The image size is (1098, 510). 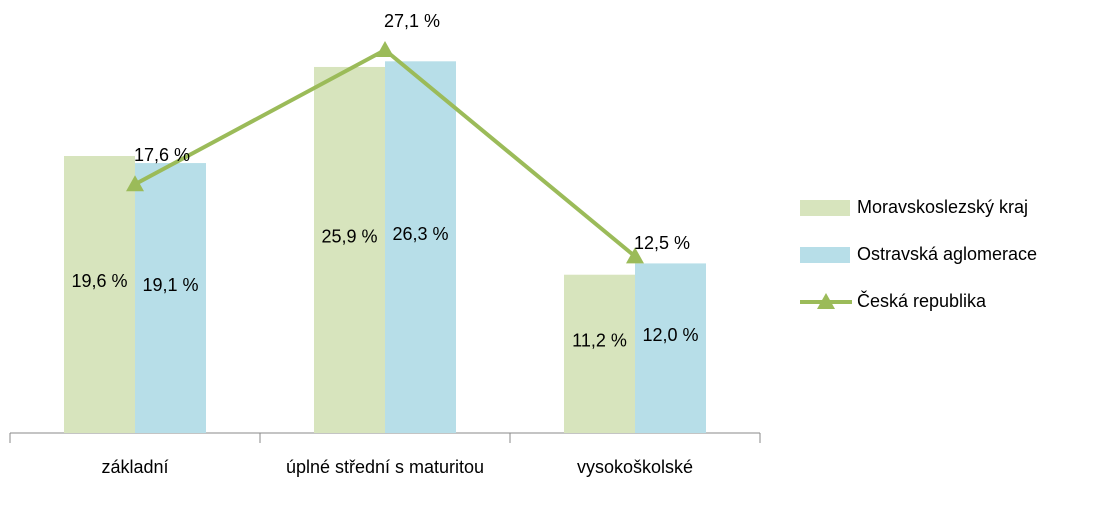 What do you see at coordinates (170, 285) in the screenshot?
I see `data-label: 19,1 %` at bounding box center [170, 285].